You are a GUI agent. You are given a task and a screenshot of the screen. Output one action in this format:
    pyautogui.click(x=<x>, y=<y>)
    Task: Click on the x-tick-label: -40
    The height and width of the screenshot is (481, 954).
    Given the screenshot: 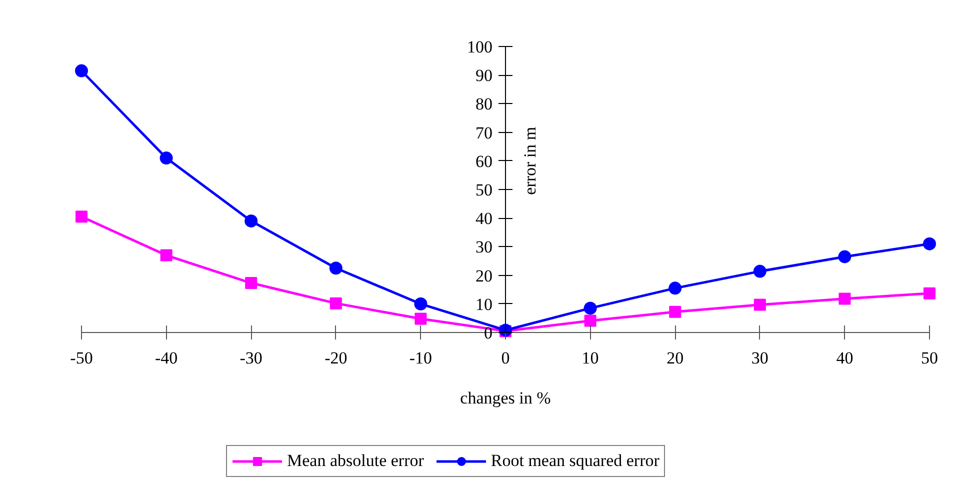 What is the action you would take?
    pyautogui.click(x=166, y=358)
    